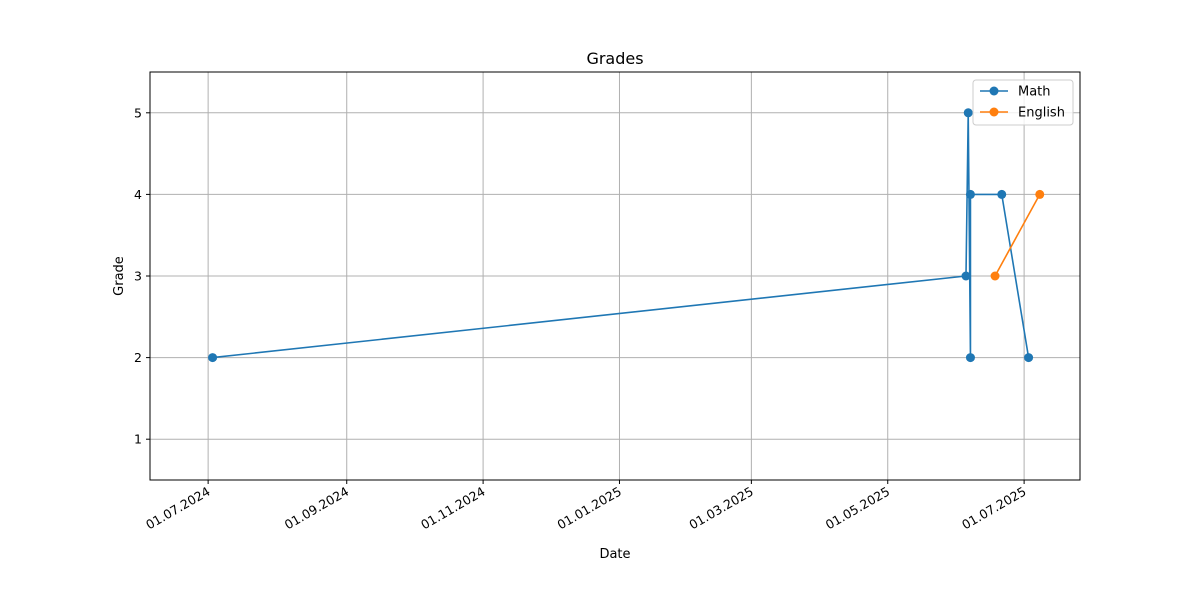 The width and height of the screenshot is (1200, 600). Describe the element at coordinates (138, 112) in the screenshot. I see `y-tick-label: 5` at that location.